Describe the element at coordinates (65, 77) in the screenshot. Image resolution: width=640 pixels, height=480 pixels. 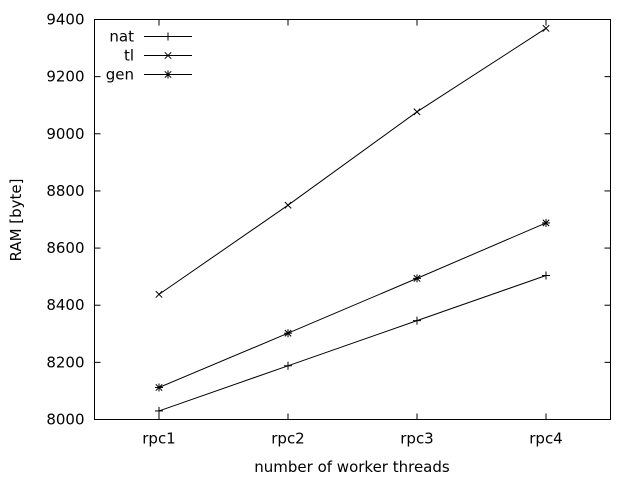
I see `y-tick-label: 9200` at that location.